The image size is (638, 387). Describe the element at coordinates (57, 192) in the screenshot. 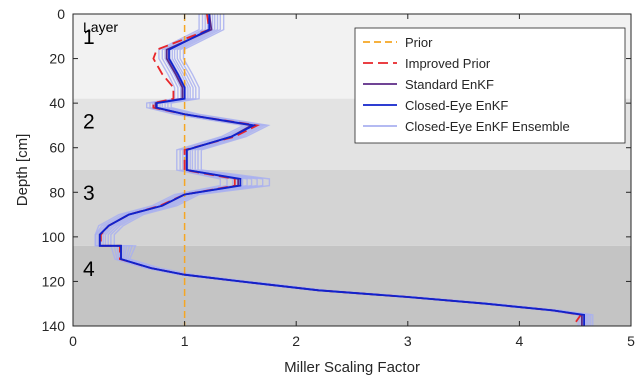

I see `y-tick-label: 80` at that location.